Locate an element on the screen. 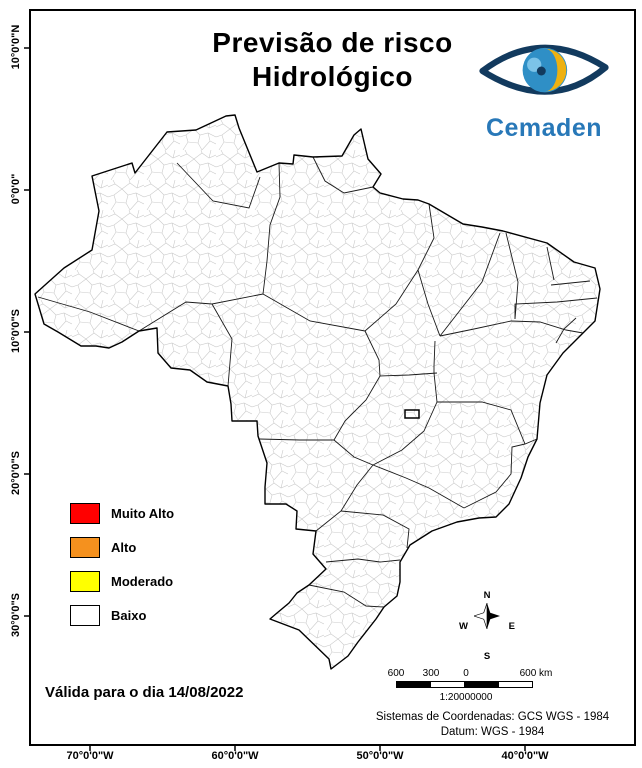 The image size is (642, 768). north-arrow-icon is located at coordinates (487, 616).